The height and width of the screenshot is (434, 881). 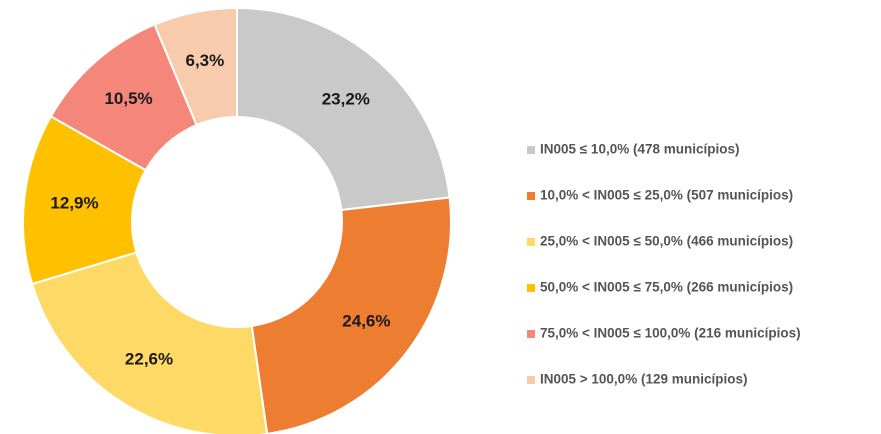 I want to click on data-label: 24,6%, so click(x=366, y=320).